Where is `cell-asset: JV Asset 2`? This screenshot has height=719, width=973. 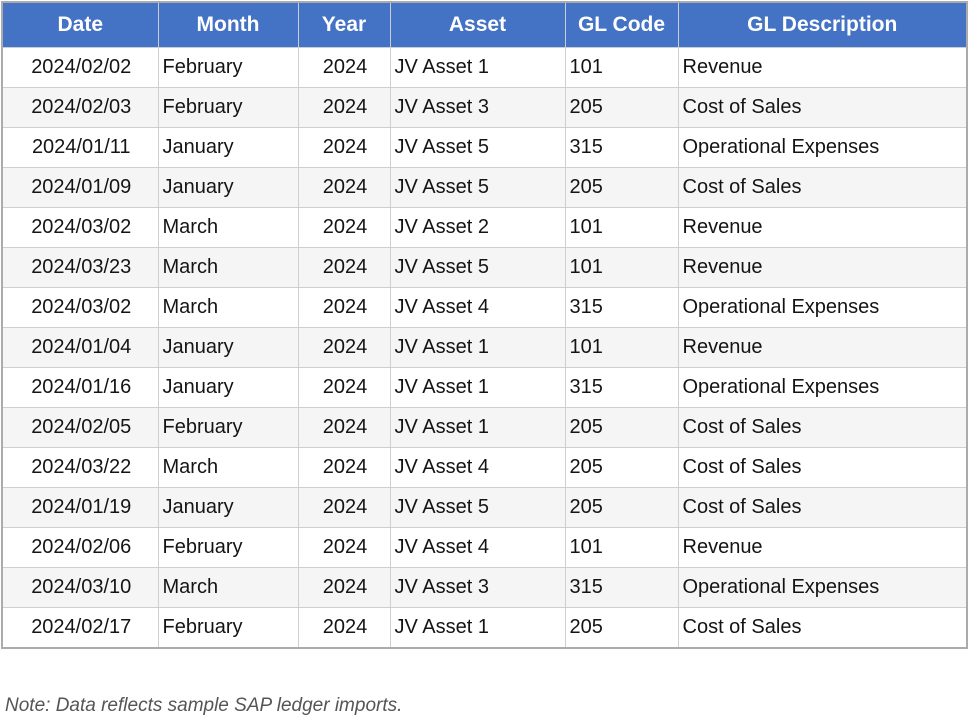 cell-asset: JV Asset 2 is located at coordinates (477, 227).